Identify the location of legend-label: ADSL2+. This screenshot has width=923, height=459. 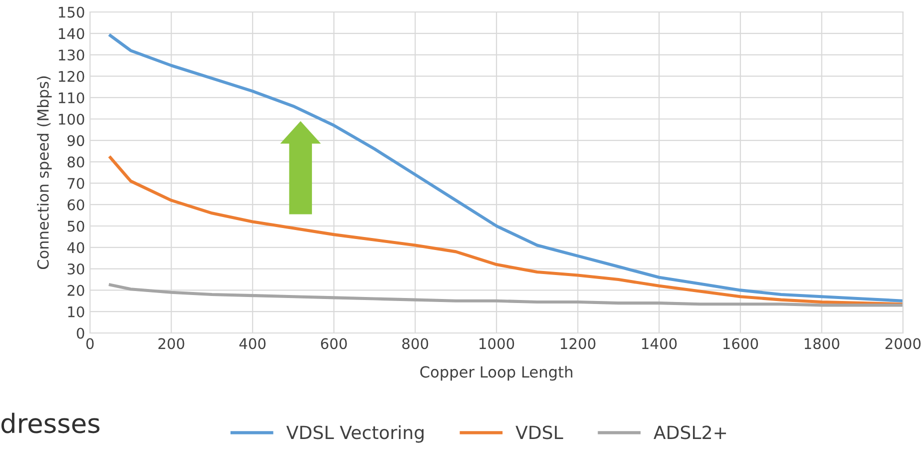
(690, 433).